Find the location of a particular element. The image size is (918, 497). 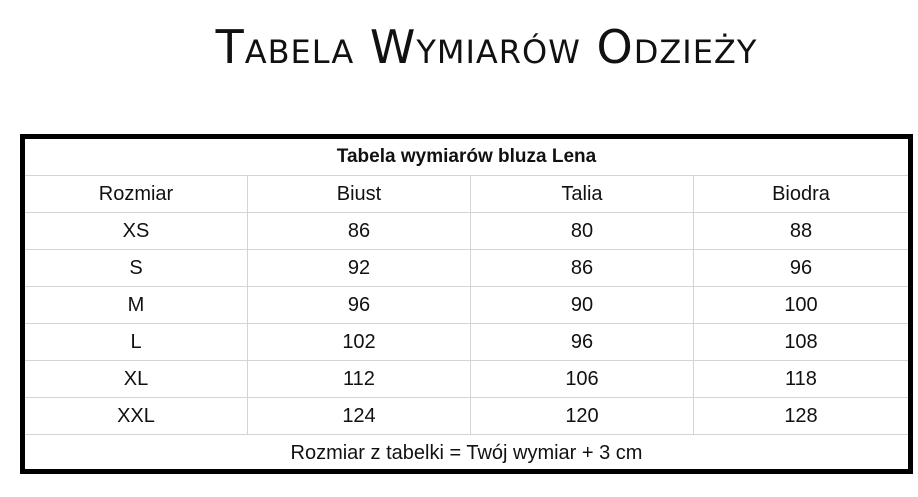

hips-cell: 108 is located at coordinates (800, 342).